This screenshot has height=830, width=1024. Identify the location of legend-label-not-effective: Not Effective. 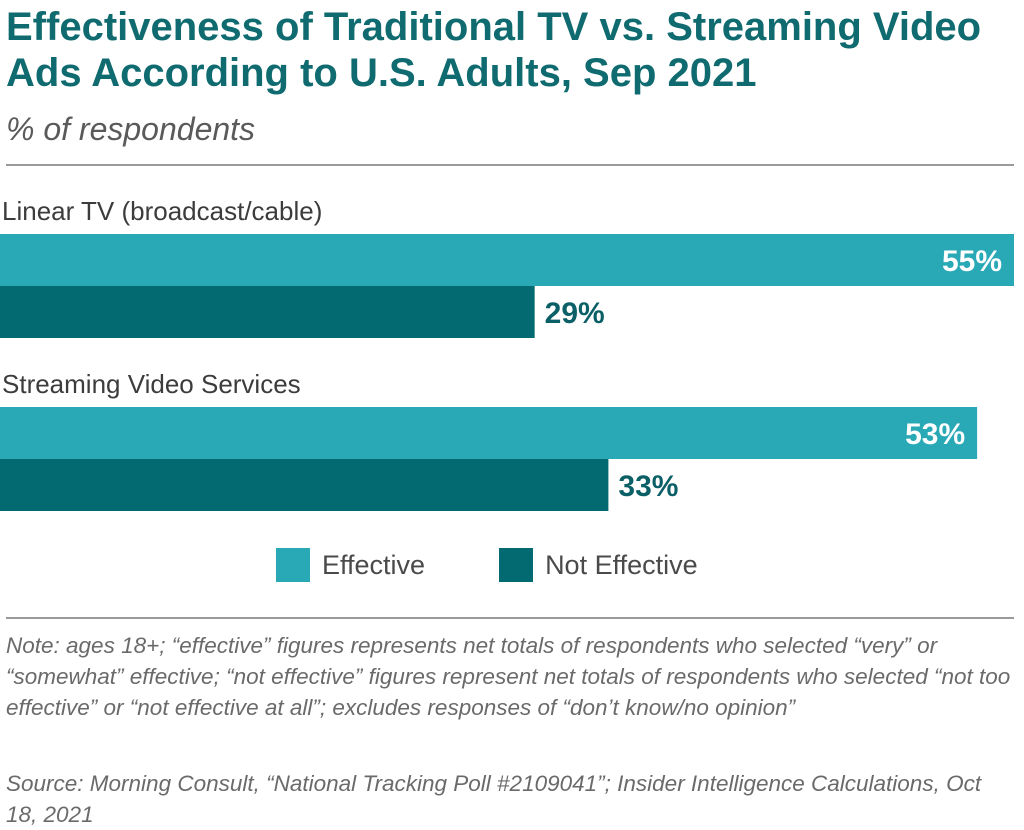
(621, 564).